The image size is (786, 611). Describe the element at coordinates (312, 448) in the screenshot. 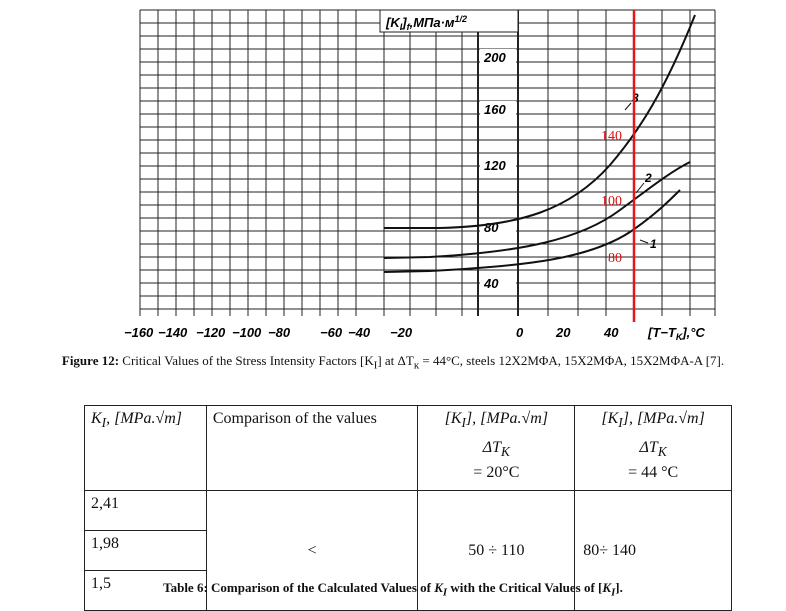

I see `header-comparison: Comparison of the values` at that location.